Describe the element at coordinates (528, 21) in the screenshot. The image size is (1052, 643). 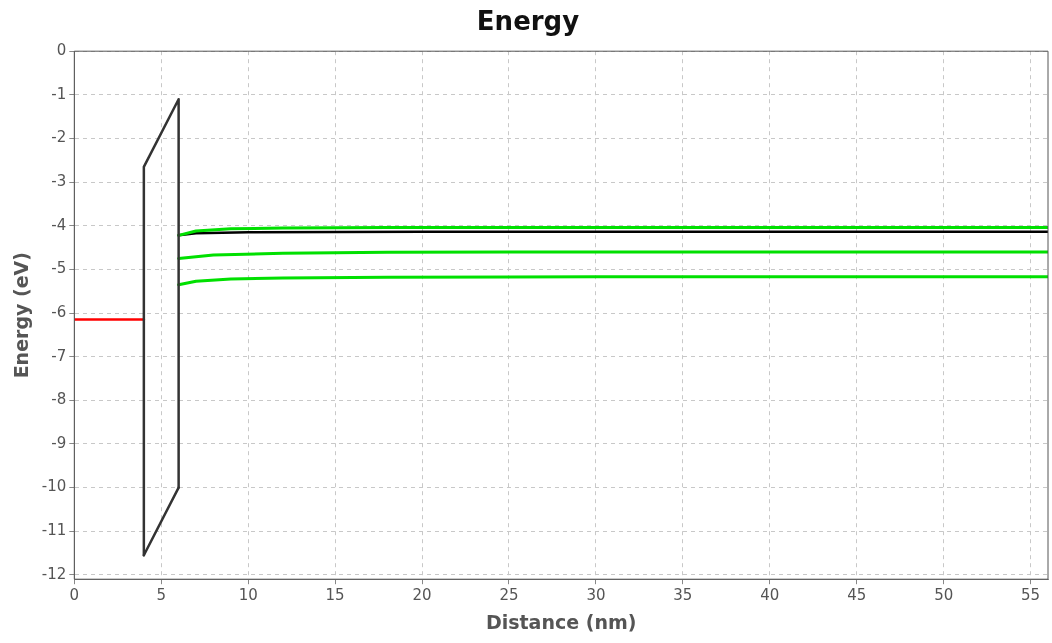
I see `chart-title: Energy` at that location.